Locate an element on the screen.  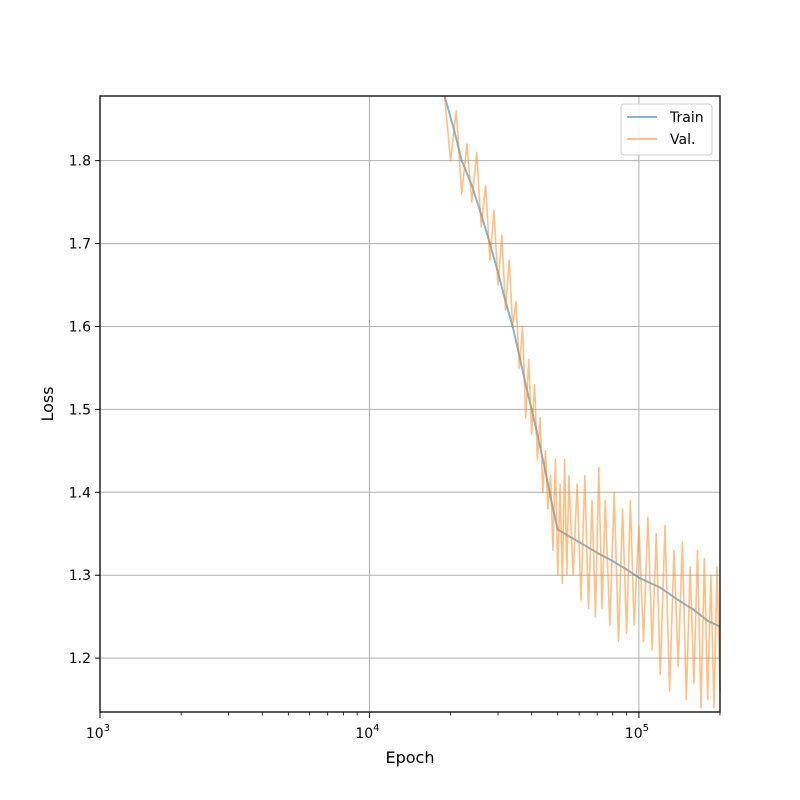
y-tick-label: 1.7 is located at coordinates (80, 245).